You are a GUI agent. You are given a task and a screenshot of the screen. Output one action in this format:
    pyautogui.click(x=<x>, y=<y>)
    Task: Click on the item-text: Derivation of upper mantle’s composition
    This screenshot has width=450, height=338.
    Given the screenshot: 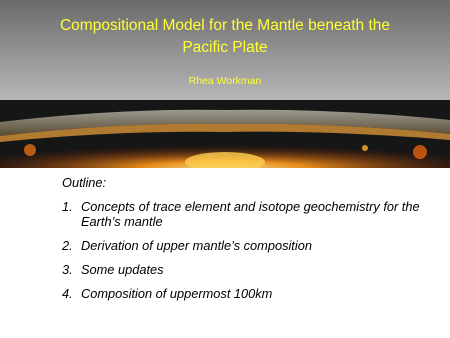 What is the action you would take?
    pyautogui.click(x=196, y=245)
    